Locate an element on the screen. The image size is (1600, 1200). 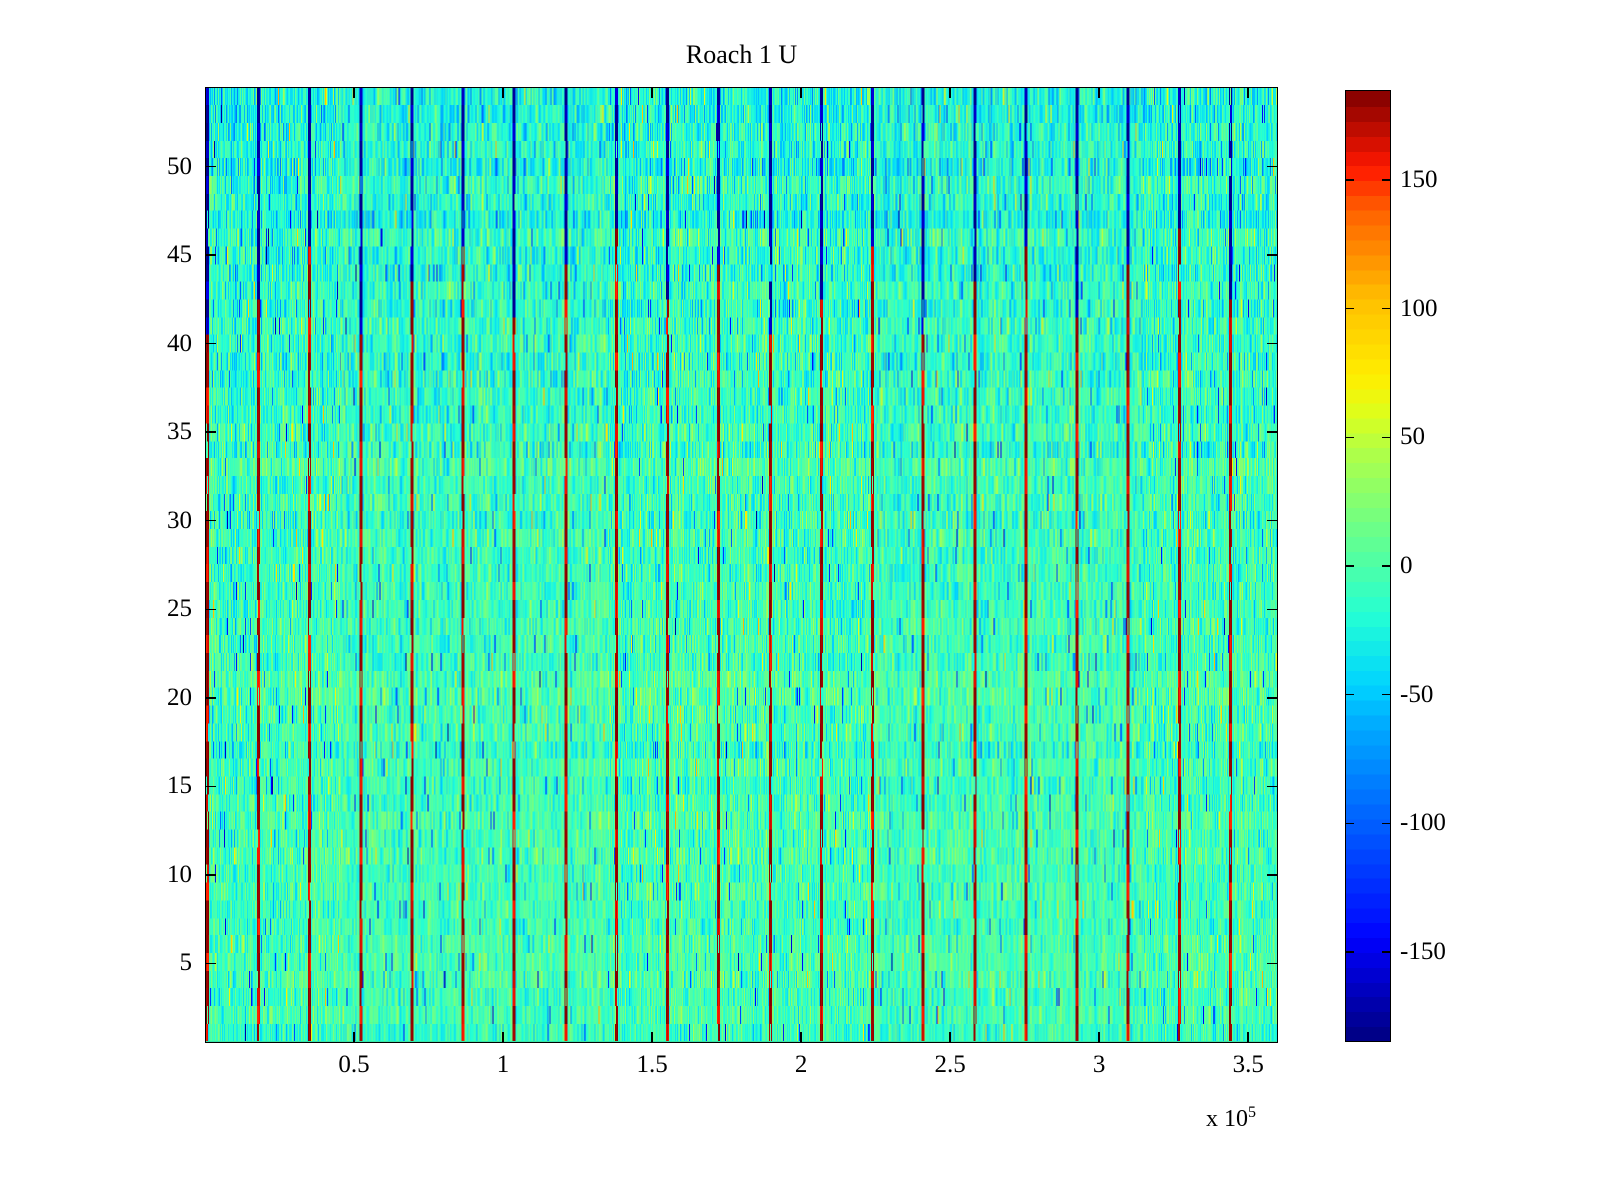
colorbar-tick-label: 150 is located at coordinates (1419, 180).